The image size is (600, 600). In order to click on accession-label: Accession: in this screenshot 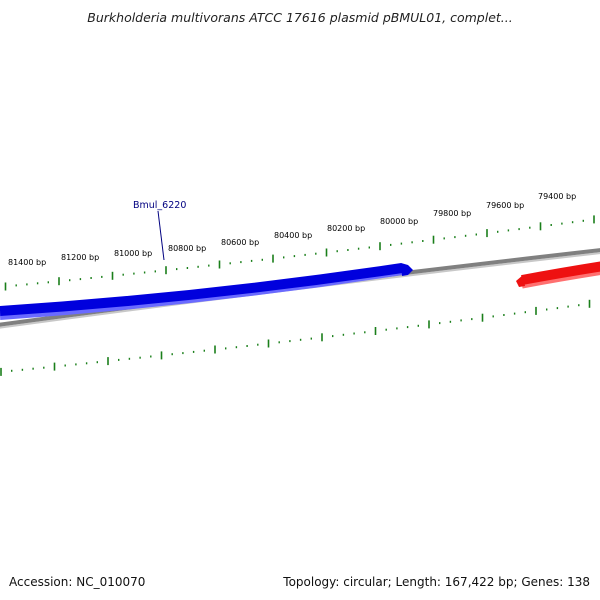, I will do `click(41, 582)`.